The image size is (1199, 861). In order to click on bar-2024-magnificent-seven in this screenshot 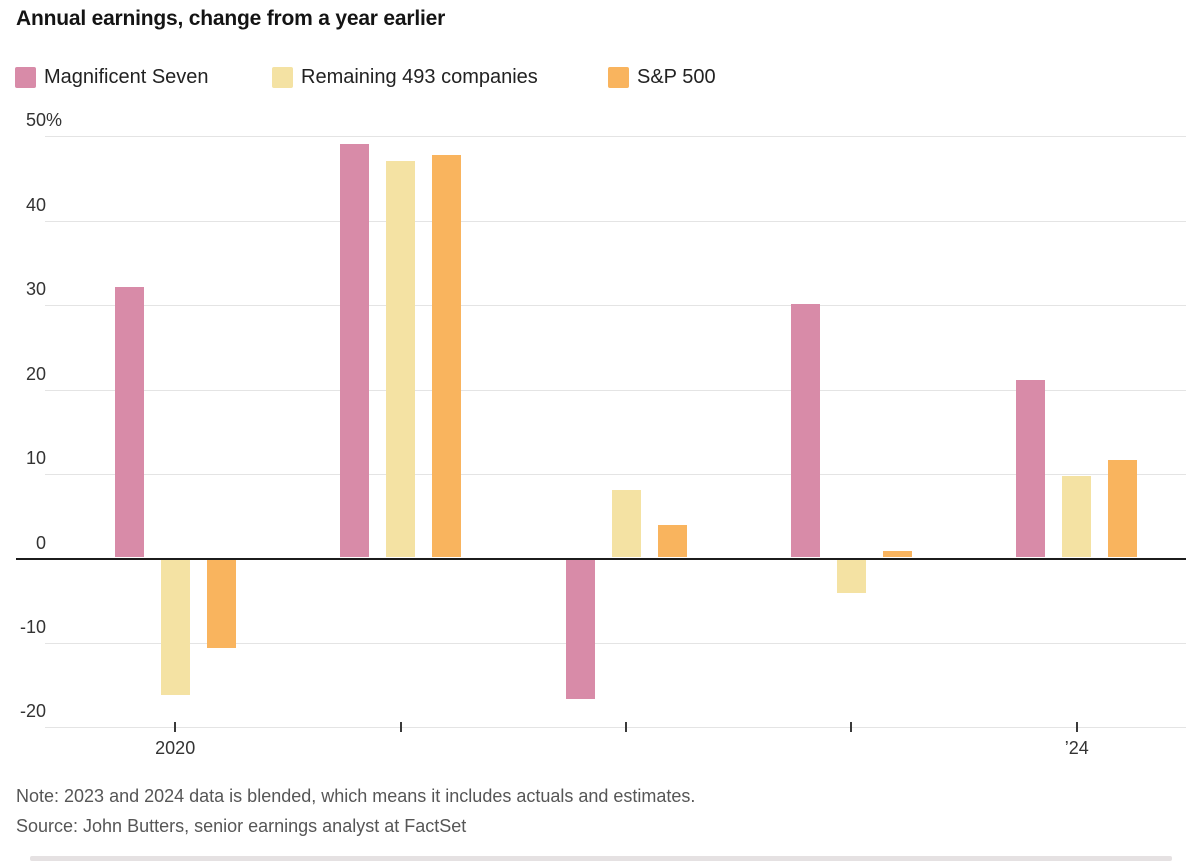, I will do `click(1031, 469)`.